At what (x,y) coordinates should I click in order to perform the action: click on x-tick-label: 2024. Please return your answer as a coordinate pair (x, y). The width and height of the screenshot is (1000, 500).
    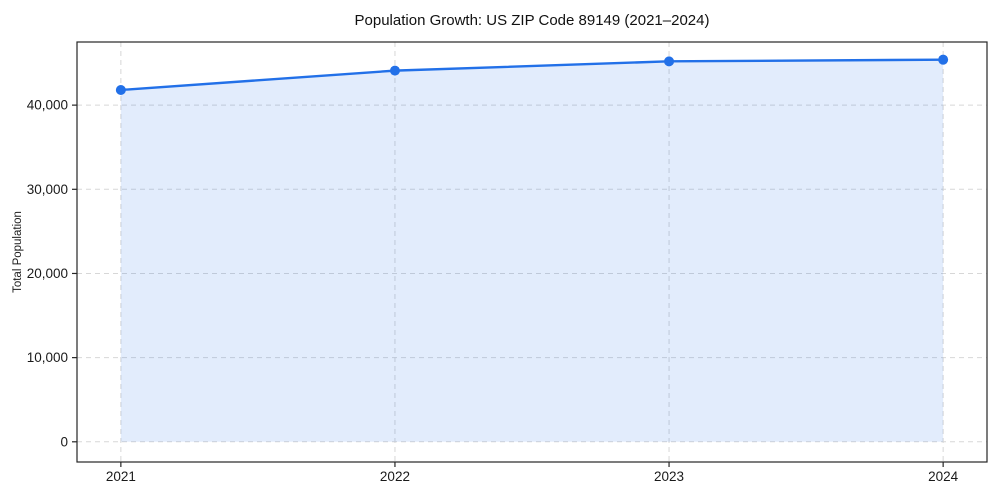
    Looking at the image, I should click on (943, 476).